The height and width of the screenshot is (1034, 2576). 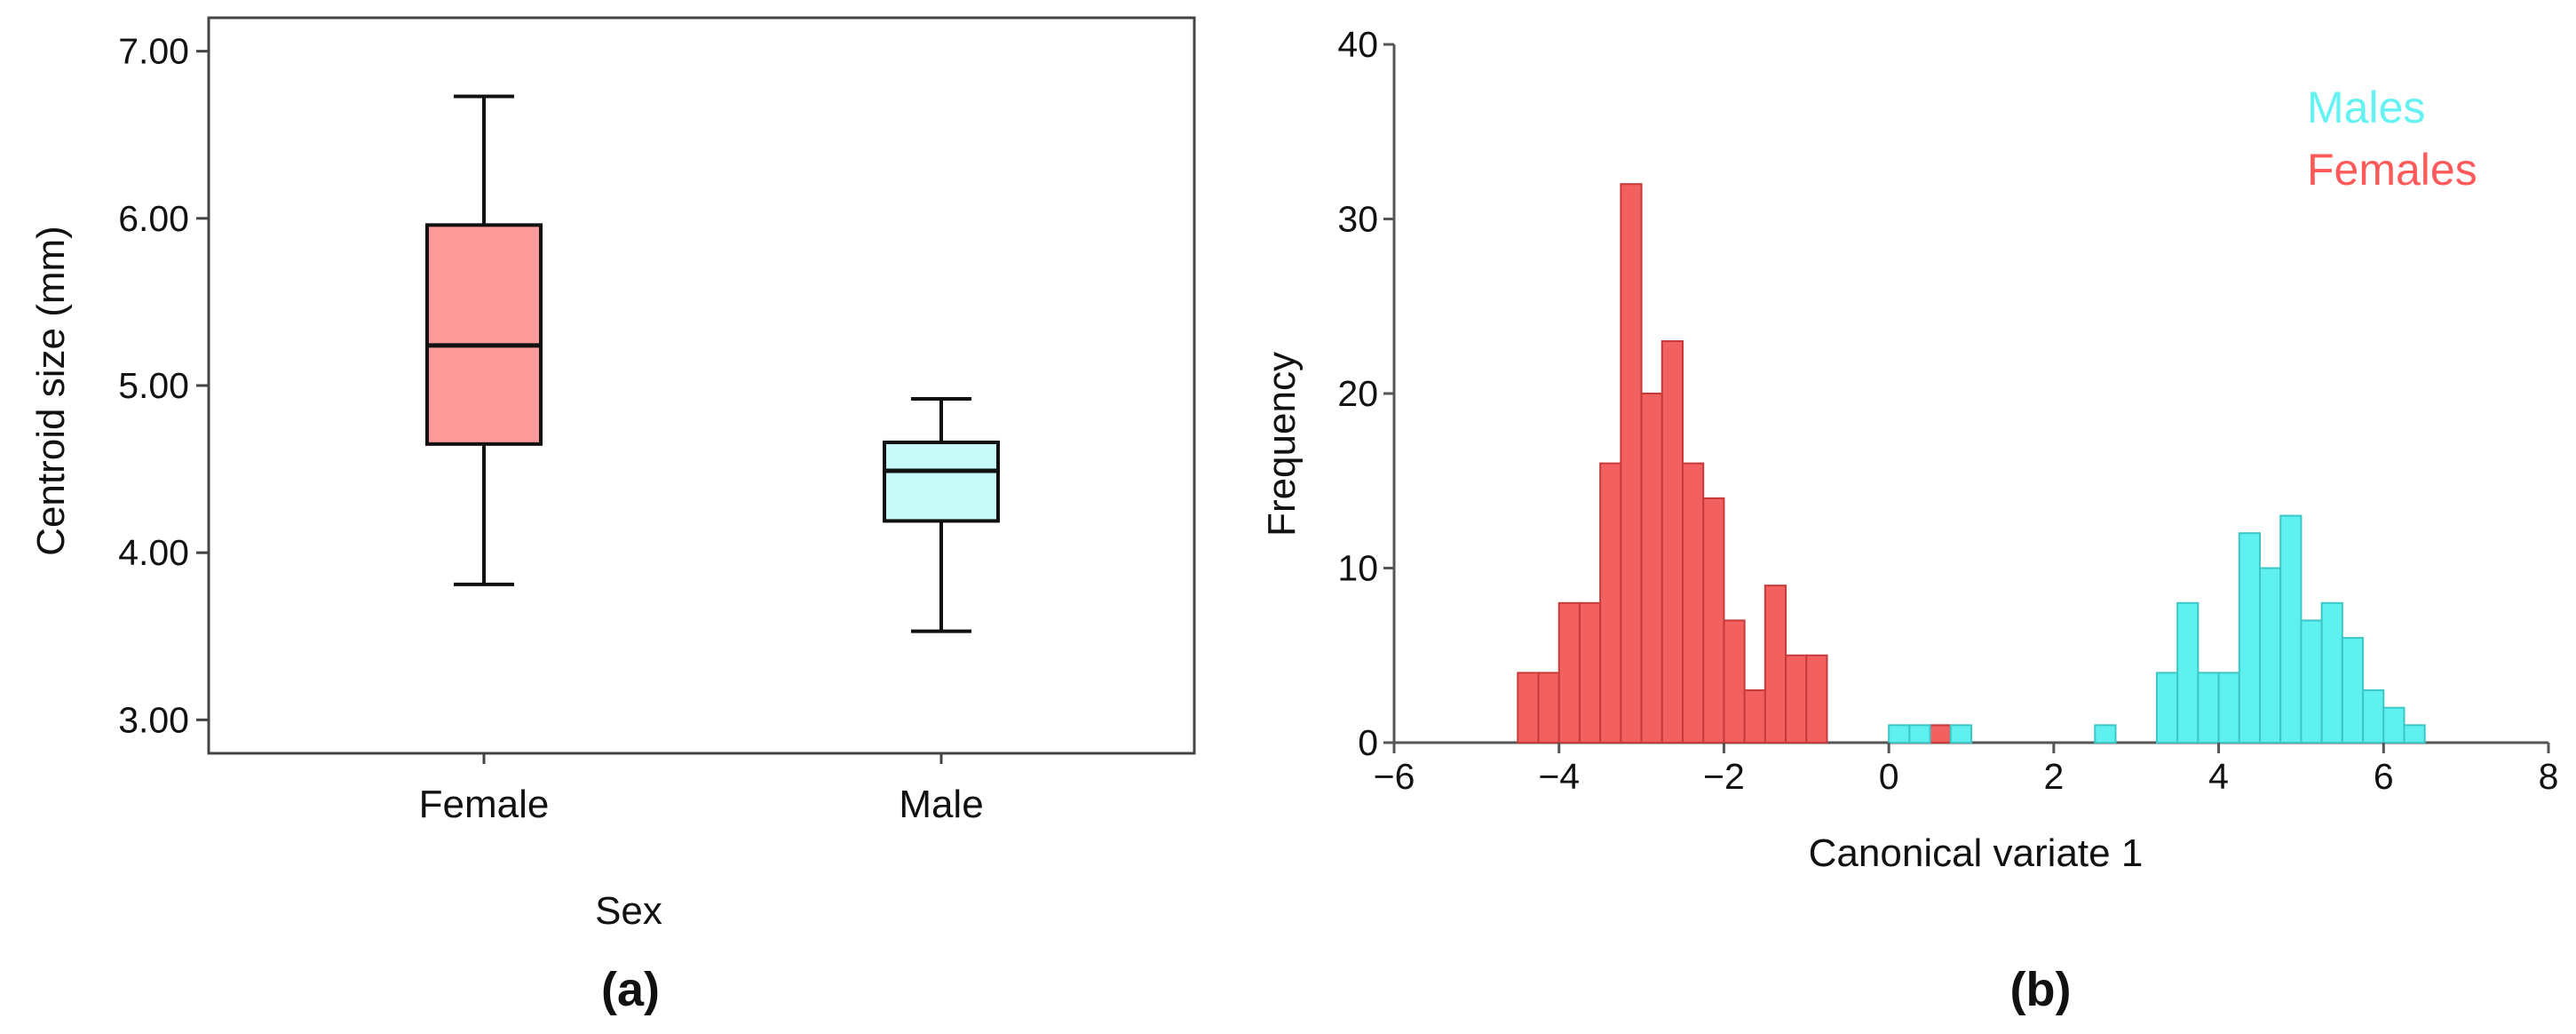 I want to click on histogram-x-tick-label-0: −6, so click(x=1395, y=776).